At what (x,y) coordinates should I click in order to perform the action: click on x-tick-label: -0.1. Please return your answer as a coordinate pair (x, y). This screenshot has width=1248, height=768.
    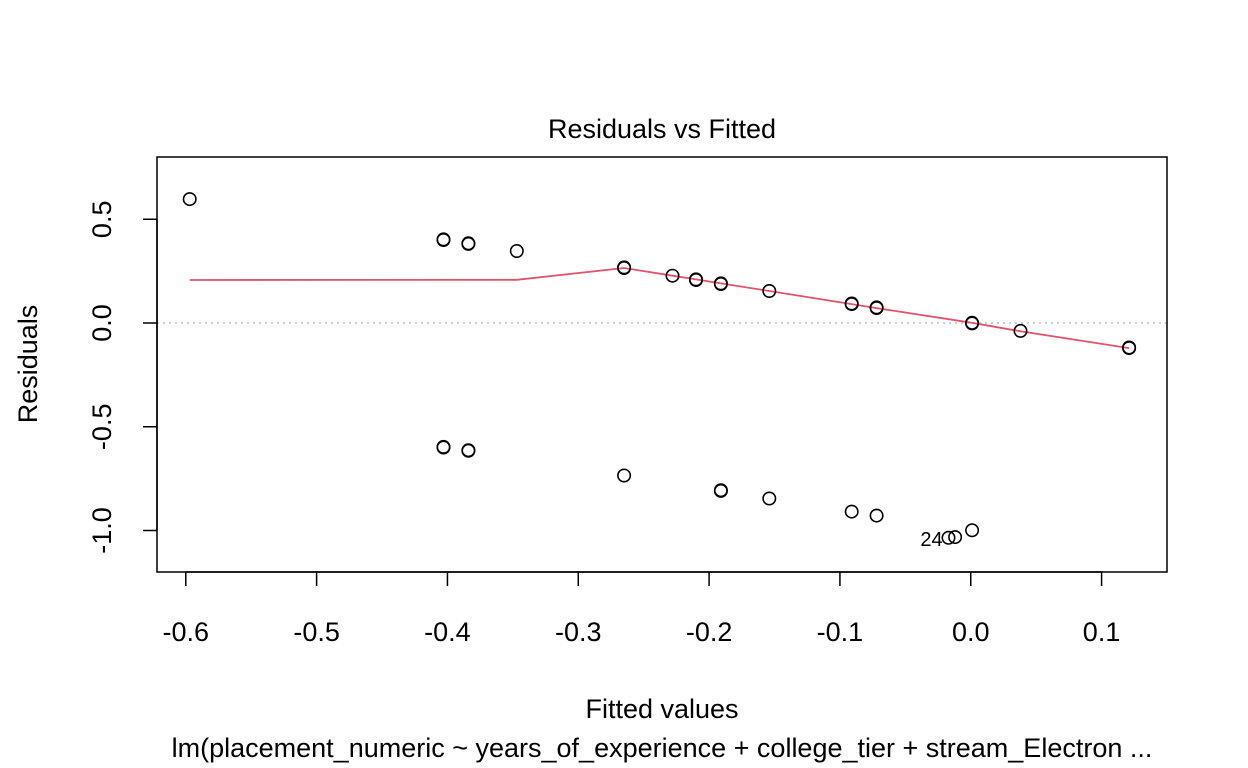
    Looking at the image, I should click on (840, 632).